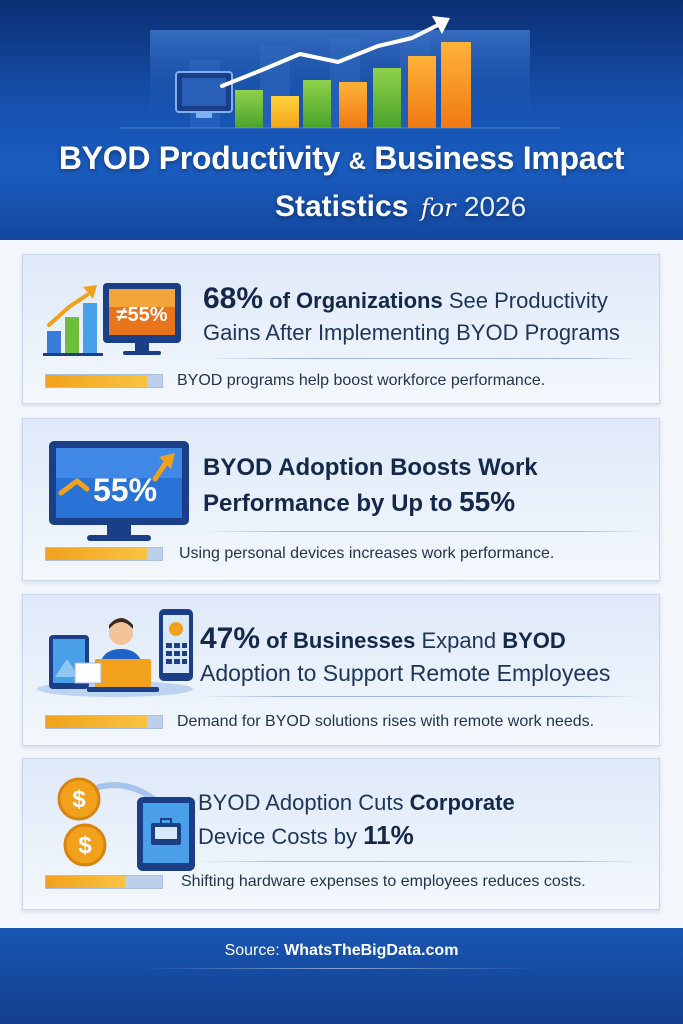 The height and width of the screenshot is (1024, 683). What do you see at coordinates (96, 381) in the screenshot?
I see `card1-progress-fill` at bounding box center [96, 381].